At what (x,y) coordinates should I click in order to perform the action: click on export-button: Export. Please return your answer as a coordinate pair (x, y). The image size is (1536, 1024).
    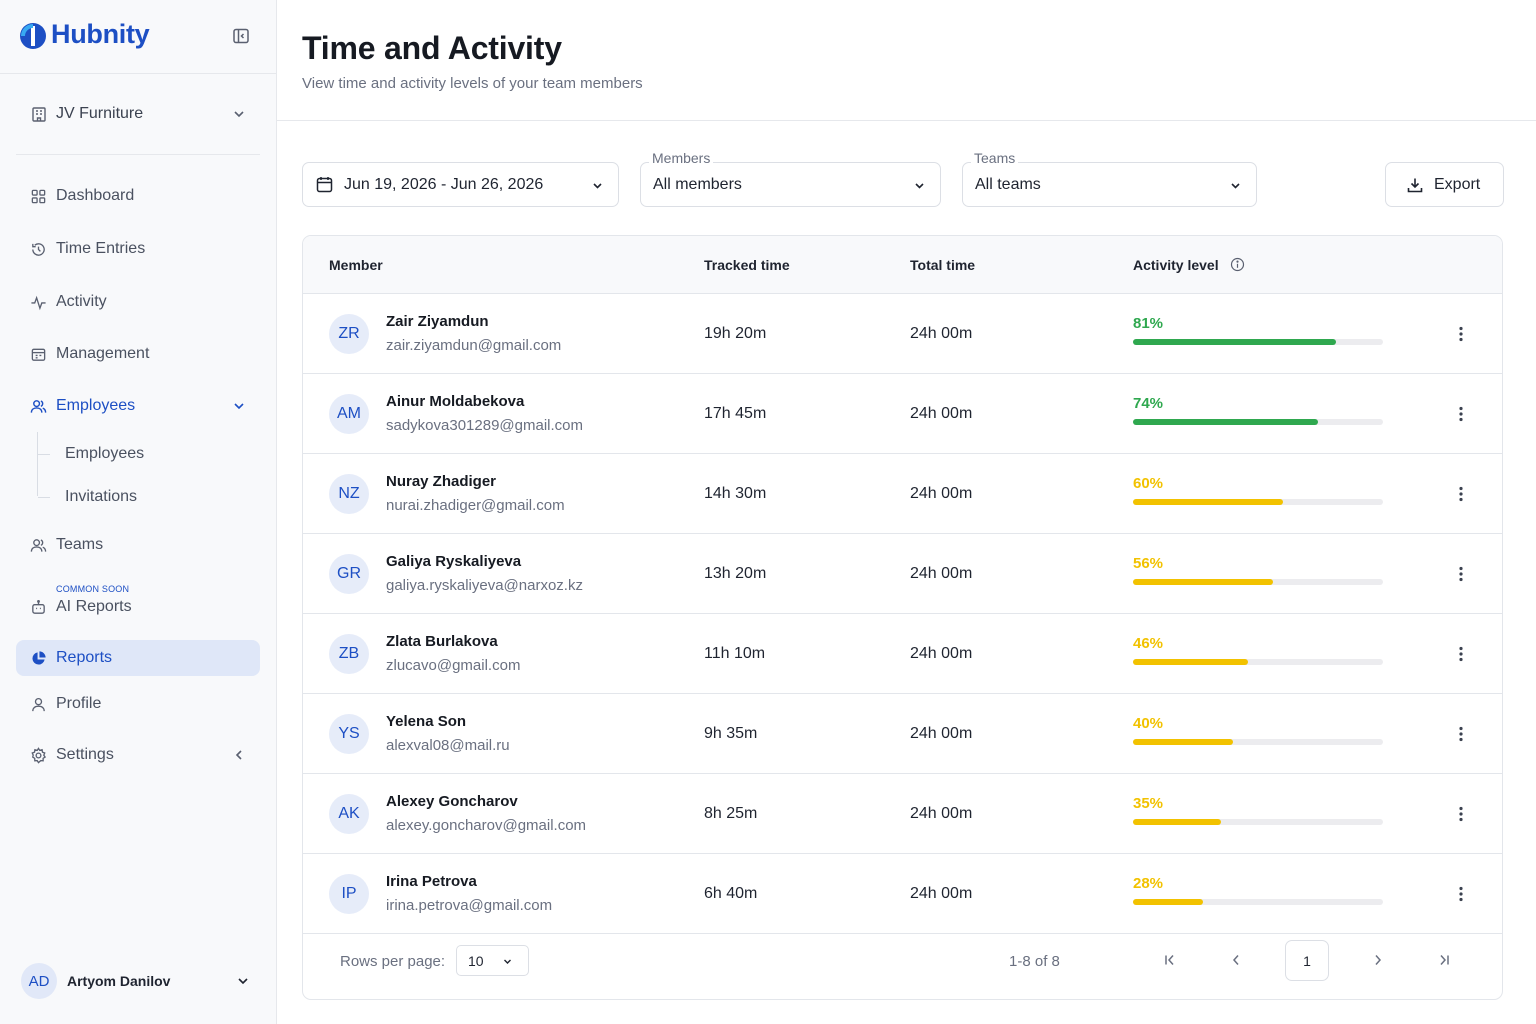
    Looking at the image, I should click on (1444, 184).